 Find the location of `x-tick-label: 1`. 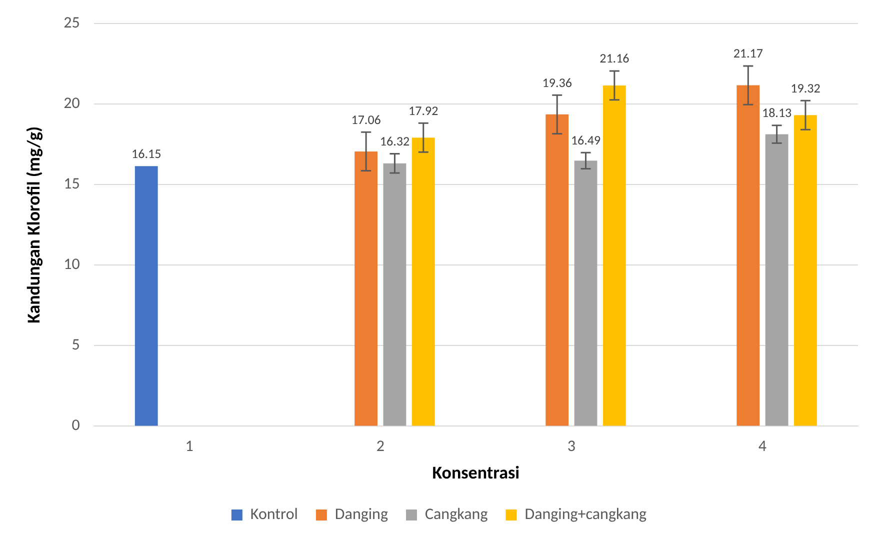

x-tick-label: 1 is located at coordinates (189, 446).